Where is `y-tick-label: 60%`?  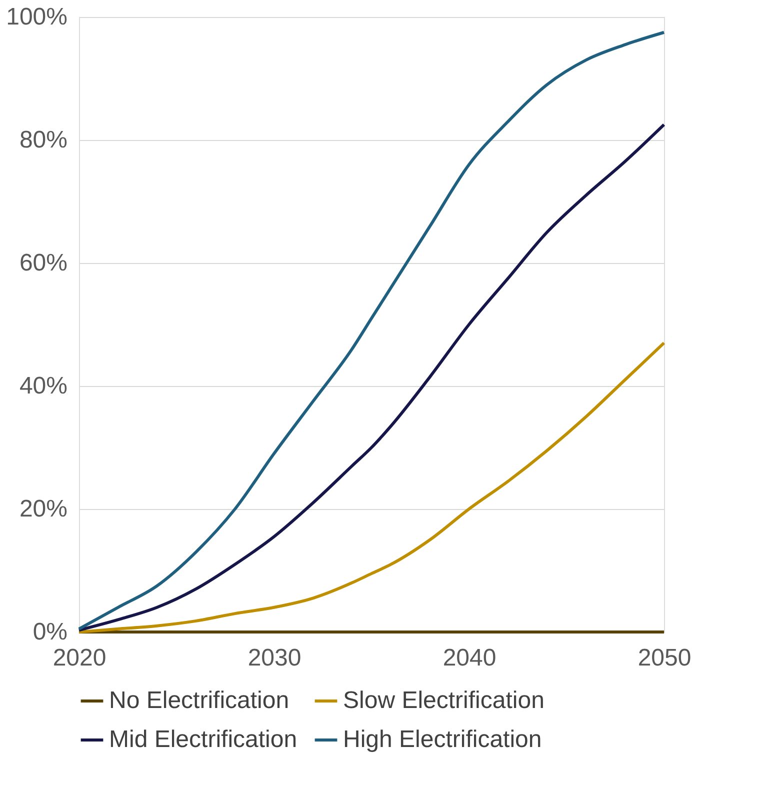
y-tick-label: 60% is located at coordinates (43, 263).